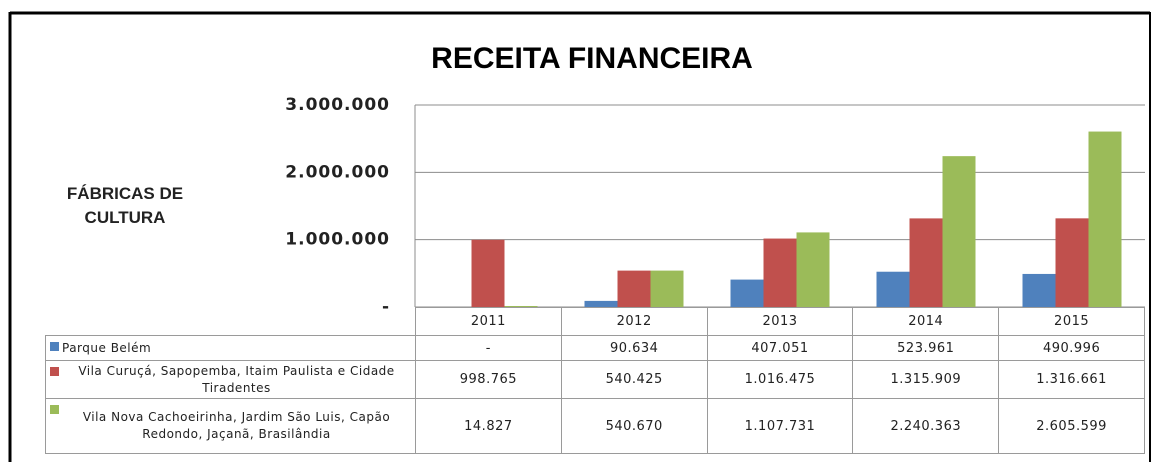 This screenshot has width=1162, height=462. What do you see at coordinates (780, 321) in the screenshot?
I see `category-label: 2013` at bounding box center [780, 321].